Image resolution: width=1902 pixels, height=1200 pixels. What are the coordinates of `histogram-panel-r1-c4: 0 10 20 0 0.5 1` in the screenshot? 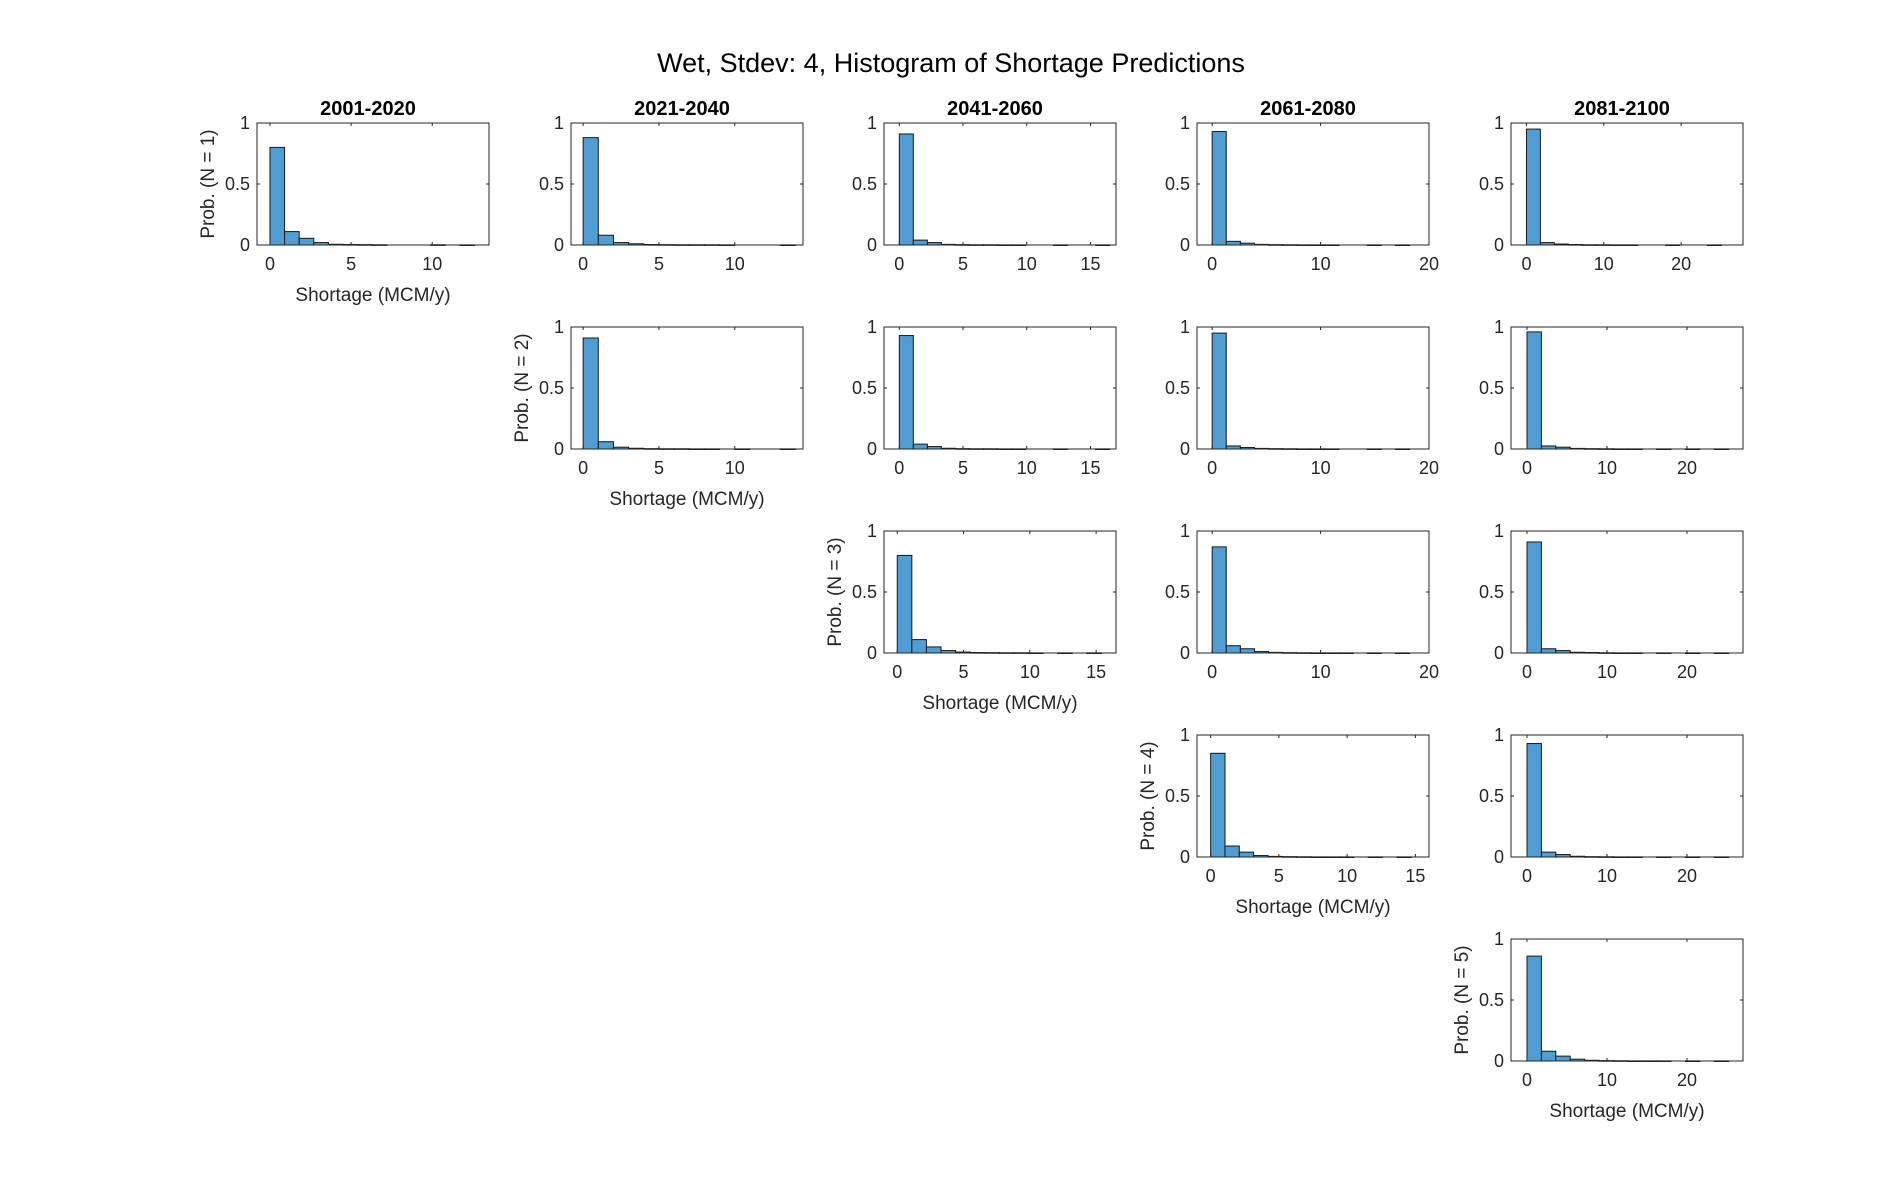 It's located at (1302, 193).